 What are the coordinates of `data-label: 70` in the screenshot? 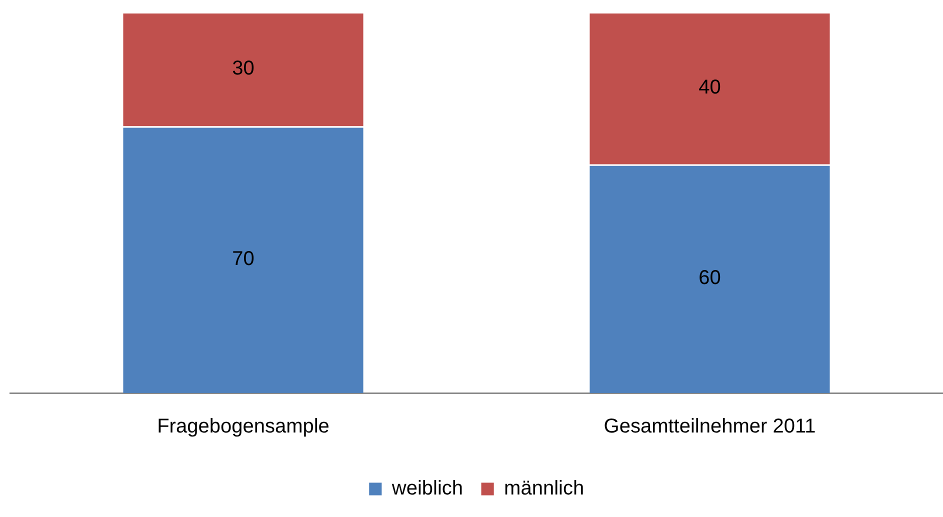 It's located at (243, 259).